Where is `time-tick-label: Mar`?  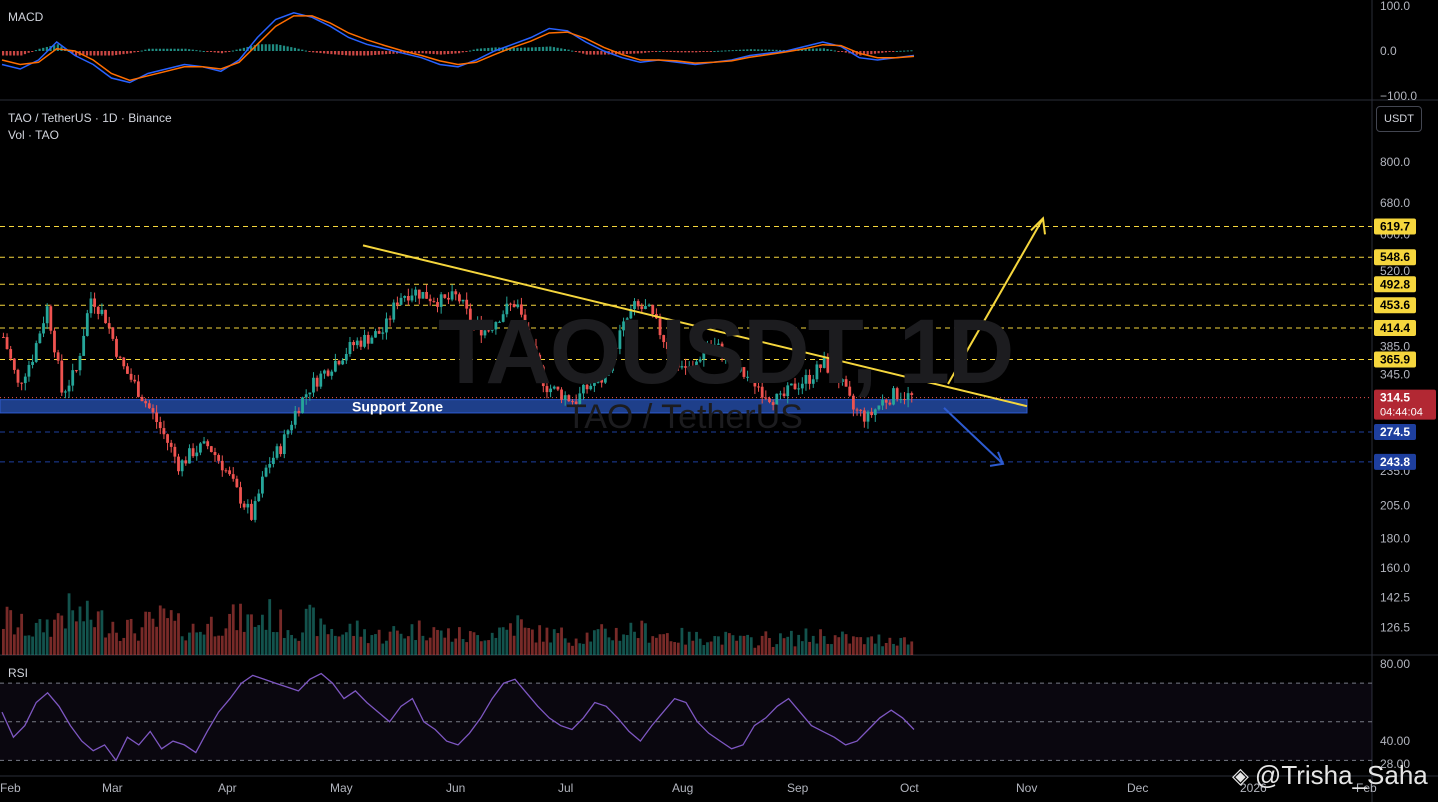
time-tick-label: Mar is located at coordinates (112, 788).